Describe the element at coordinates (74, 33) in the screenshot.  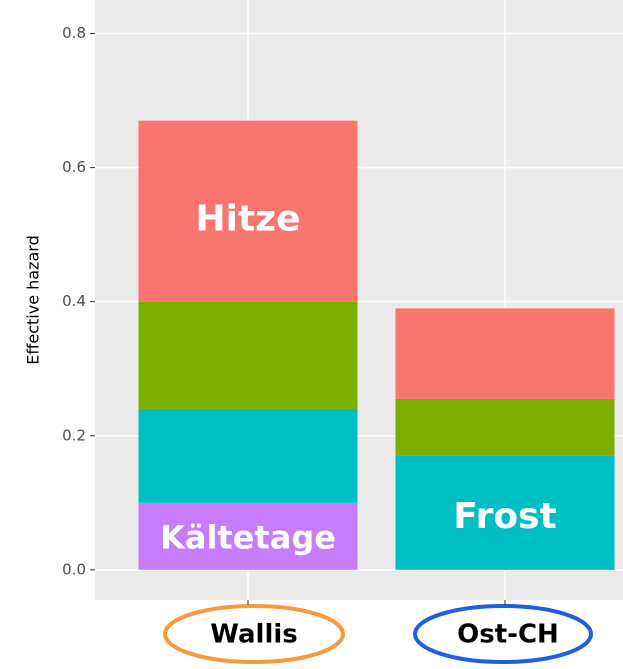
I see `y-tick-label: 0.8` at that location.